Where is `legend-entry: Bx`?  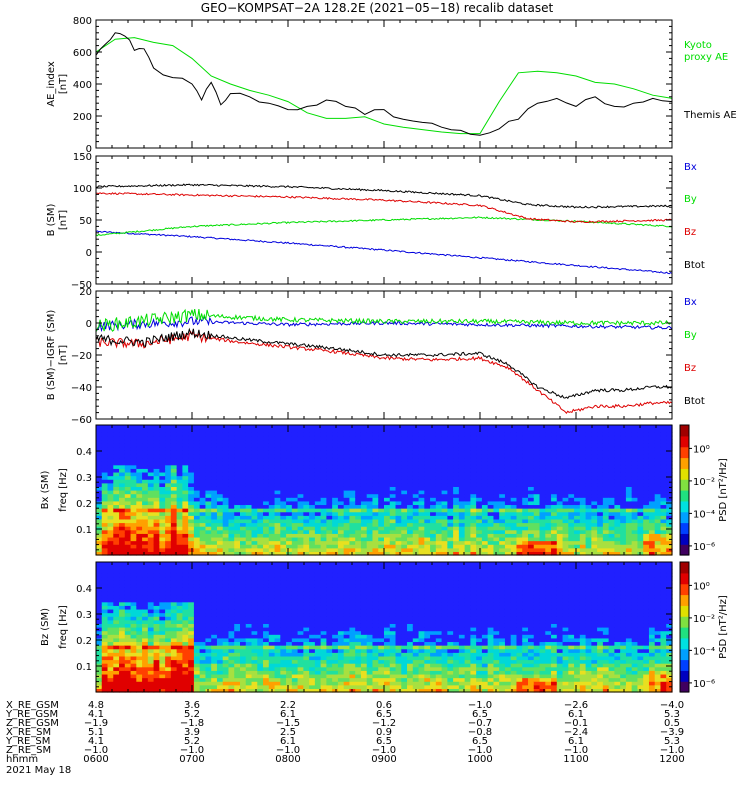
legend-entry: Bx is located at coordinates (690, 167).